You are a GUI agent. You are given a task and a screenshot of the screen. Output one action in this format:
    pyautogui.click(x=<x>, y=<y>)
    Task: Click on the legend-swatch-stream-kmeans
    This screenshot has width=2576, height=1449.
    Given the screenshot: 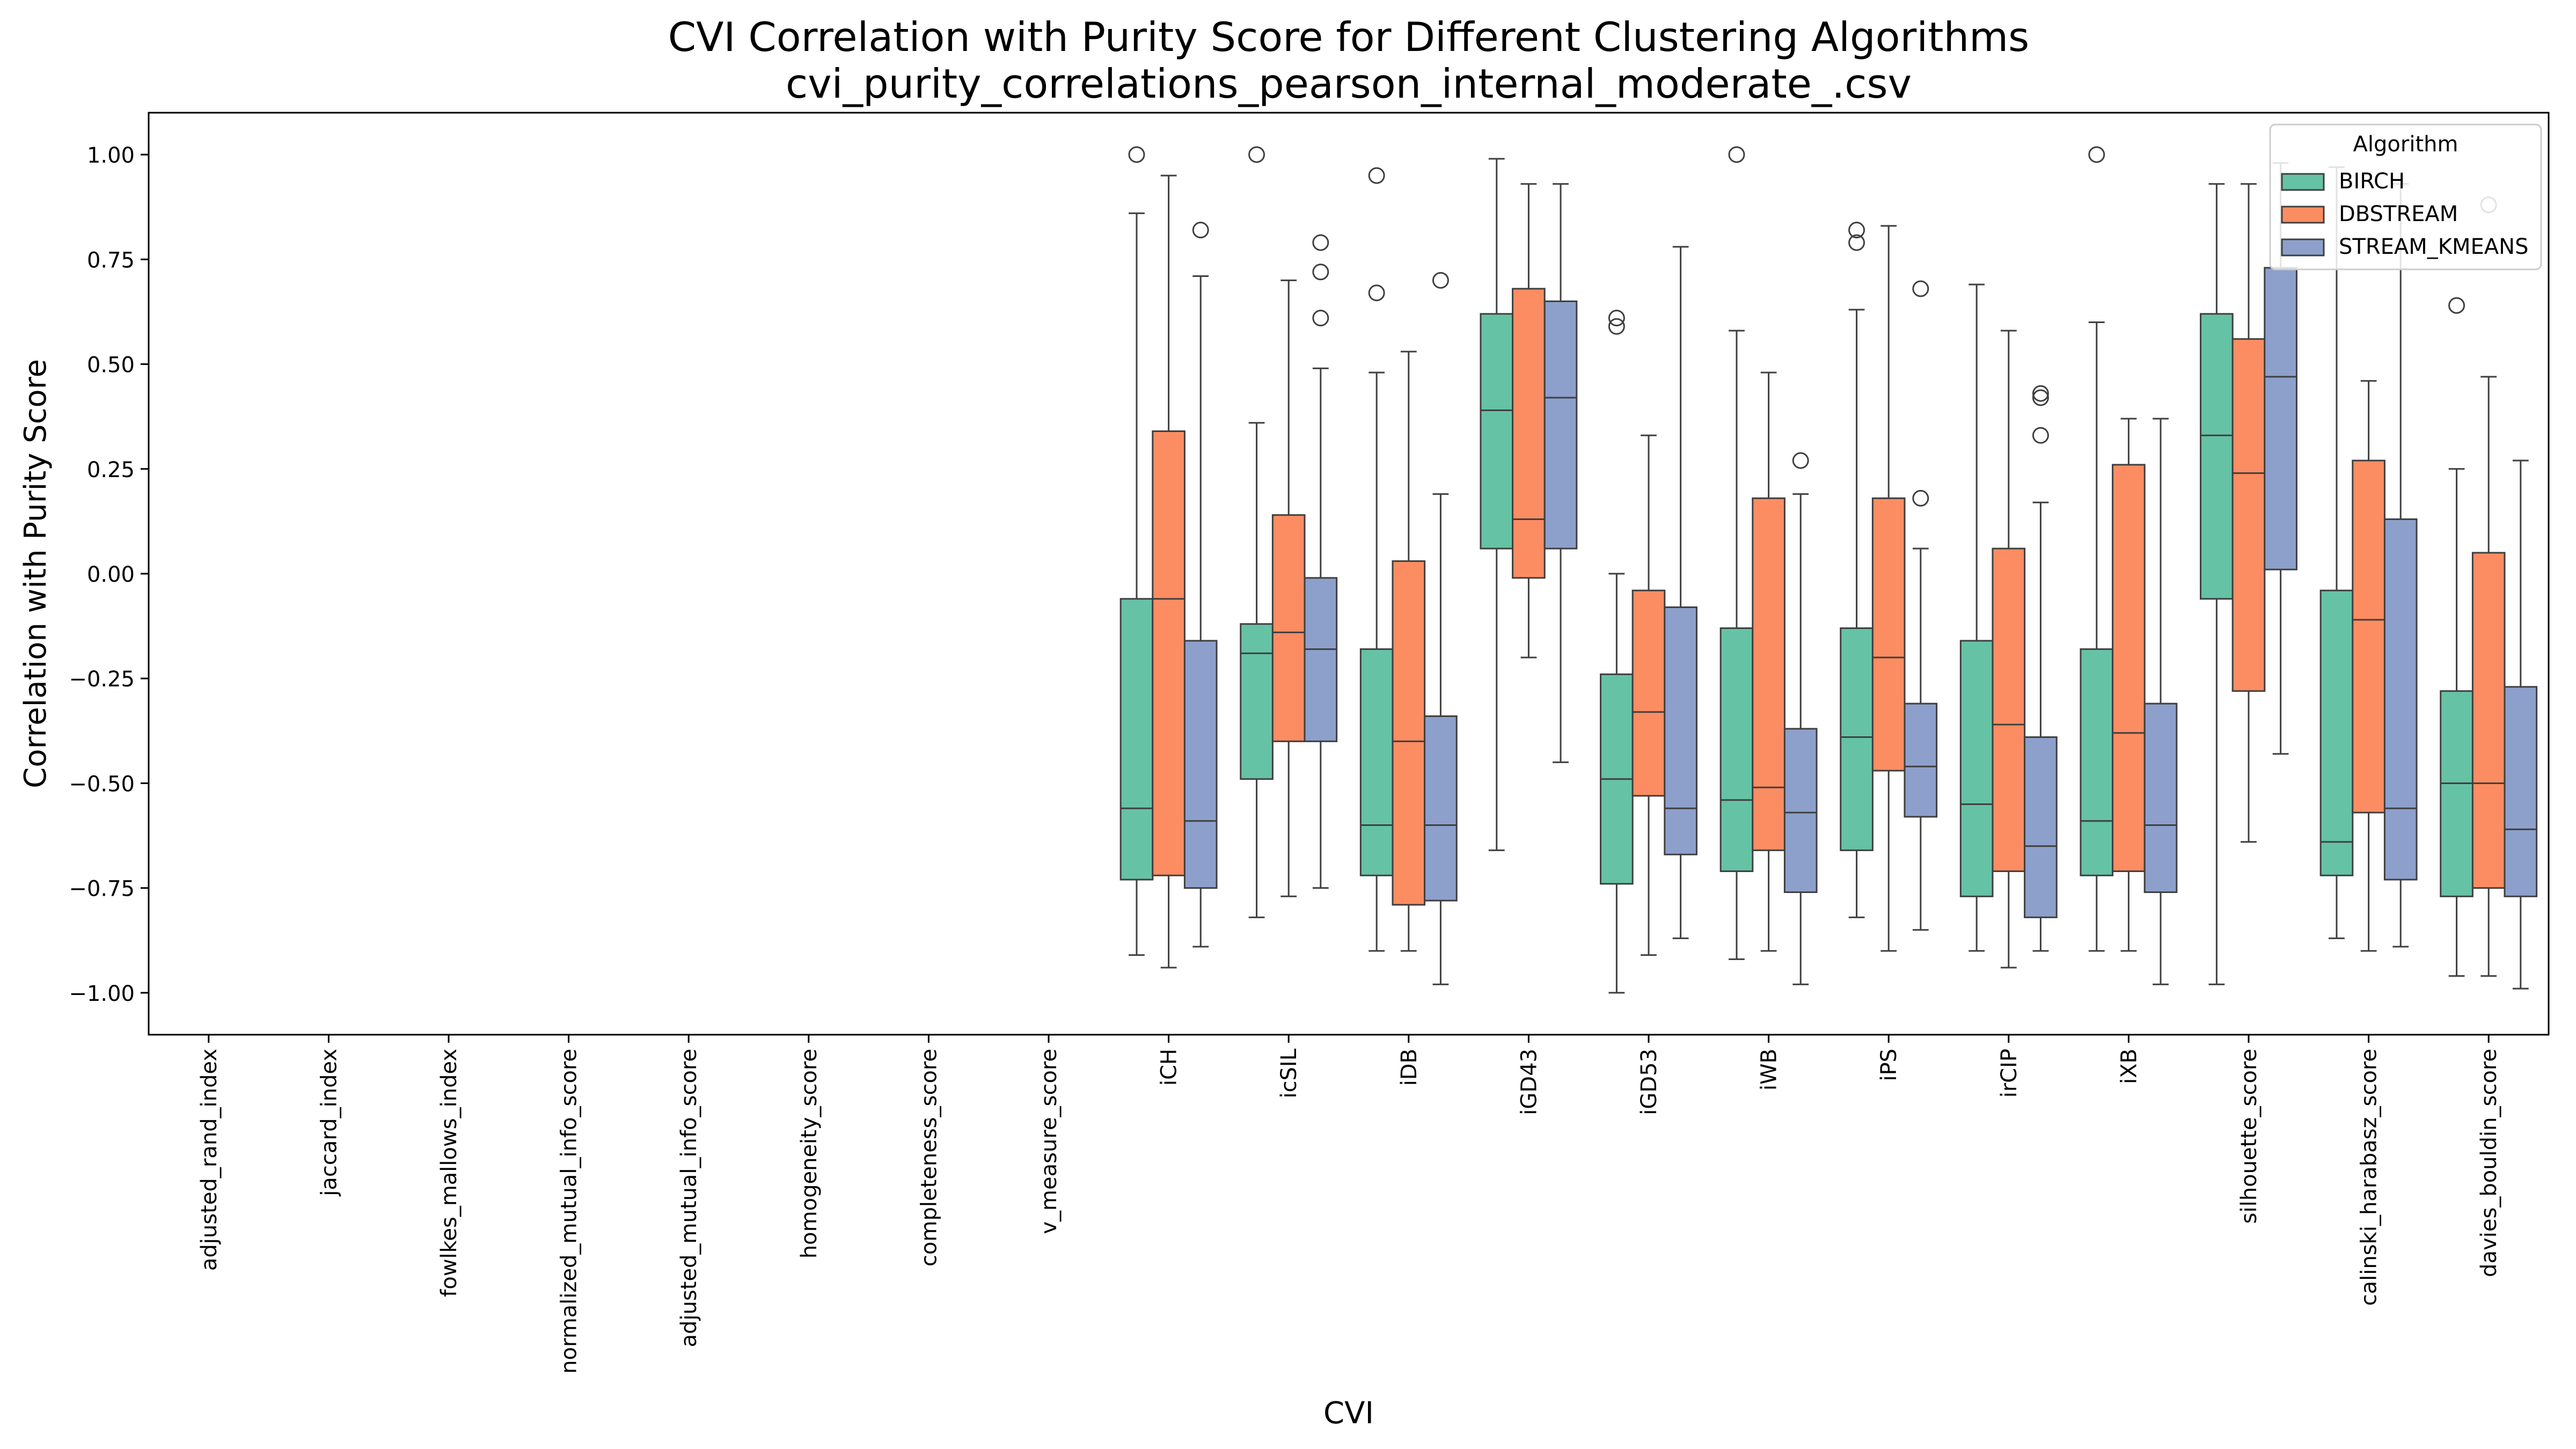 What is the action you would take?
    pyautogui.click(x=2303, y=247)
    